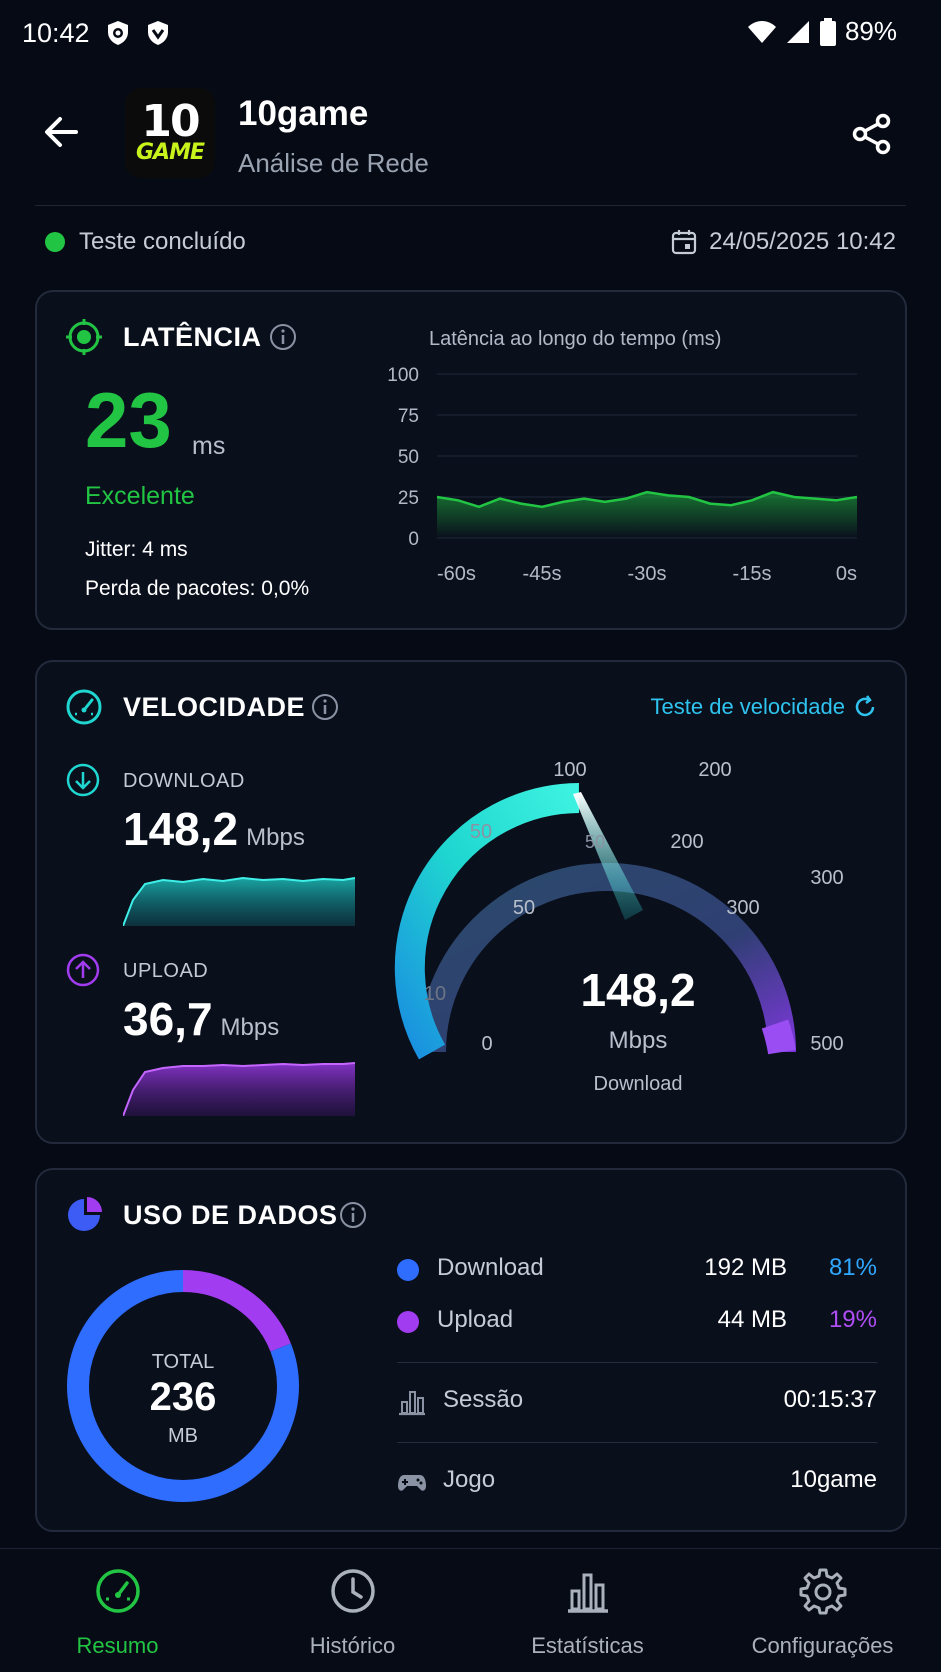  I want to click on y-tick-label: 75, so click(408, 416).